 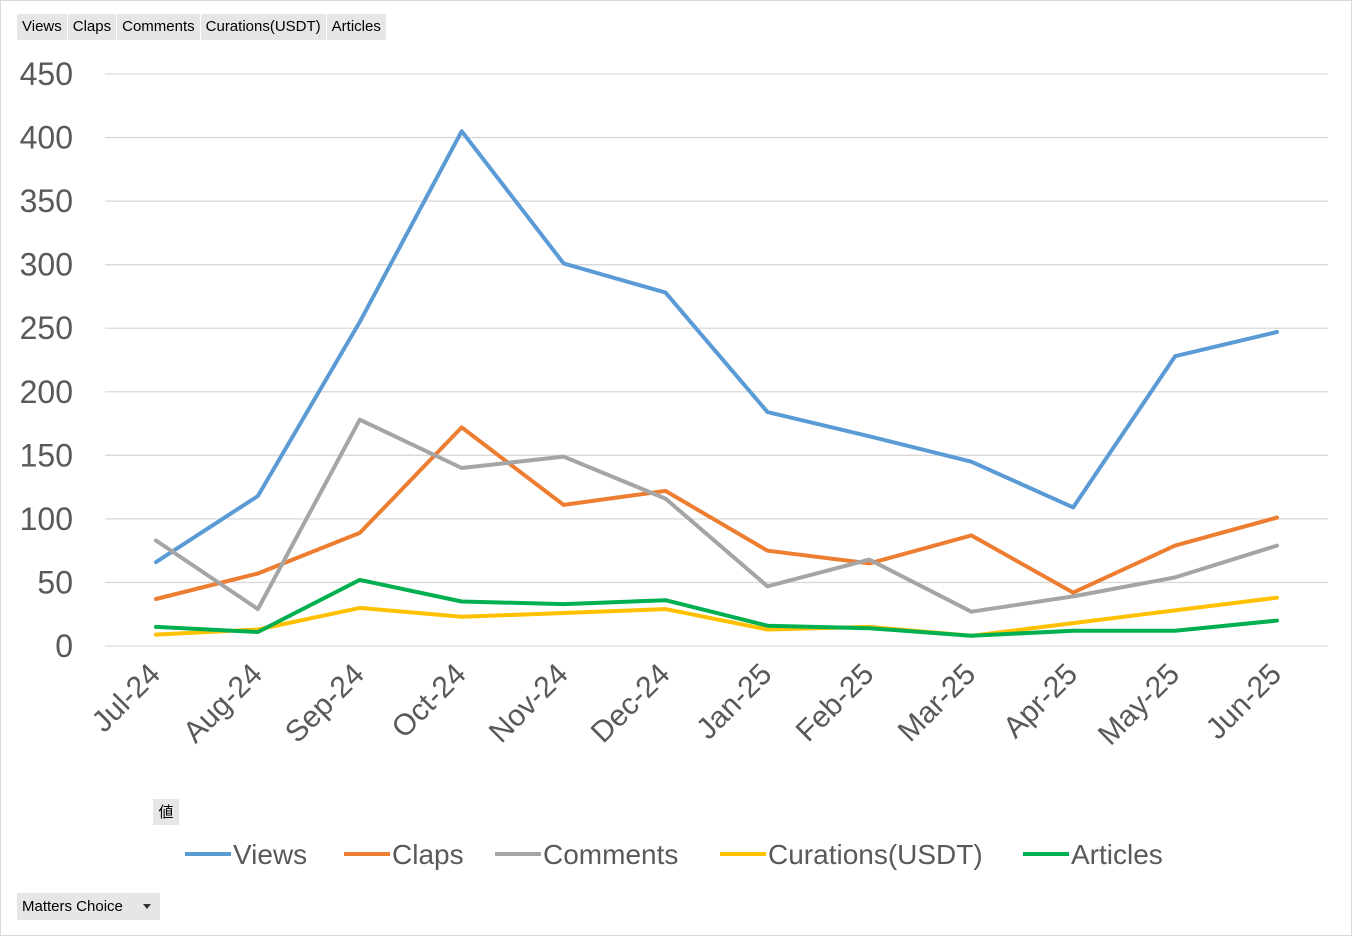 What do you see at coordinates (166, 812) in the screenshot?
I see `values-field-chip: 値` at bounding box center [166, 812].